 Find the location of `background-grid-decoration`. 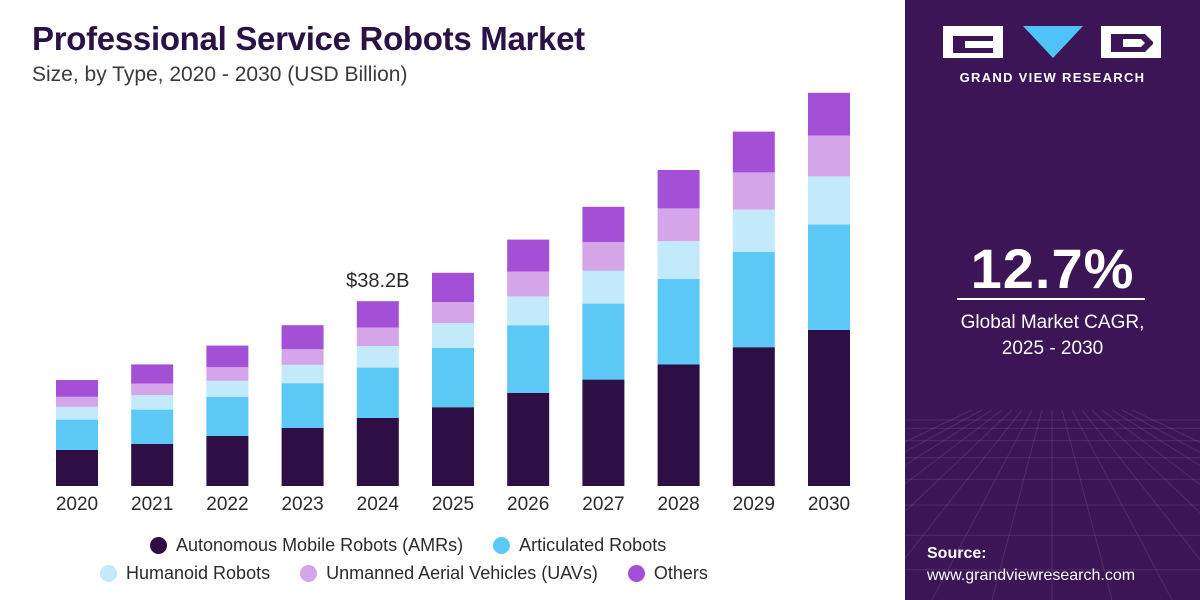

background-grid-decoration is located at coordinates (1052, 504).